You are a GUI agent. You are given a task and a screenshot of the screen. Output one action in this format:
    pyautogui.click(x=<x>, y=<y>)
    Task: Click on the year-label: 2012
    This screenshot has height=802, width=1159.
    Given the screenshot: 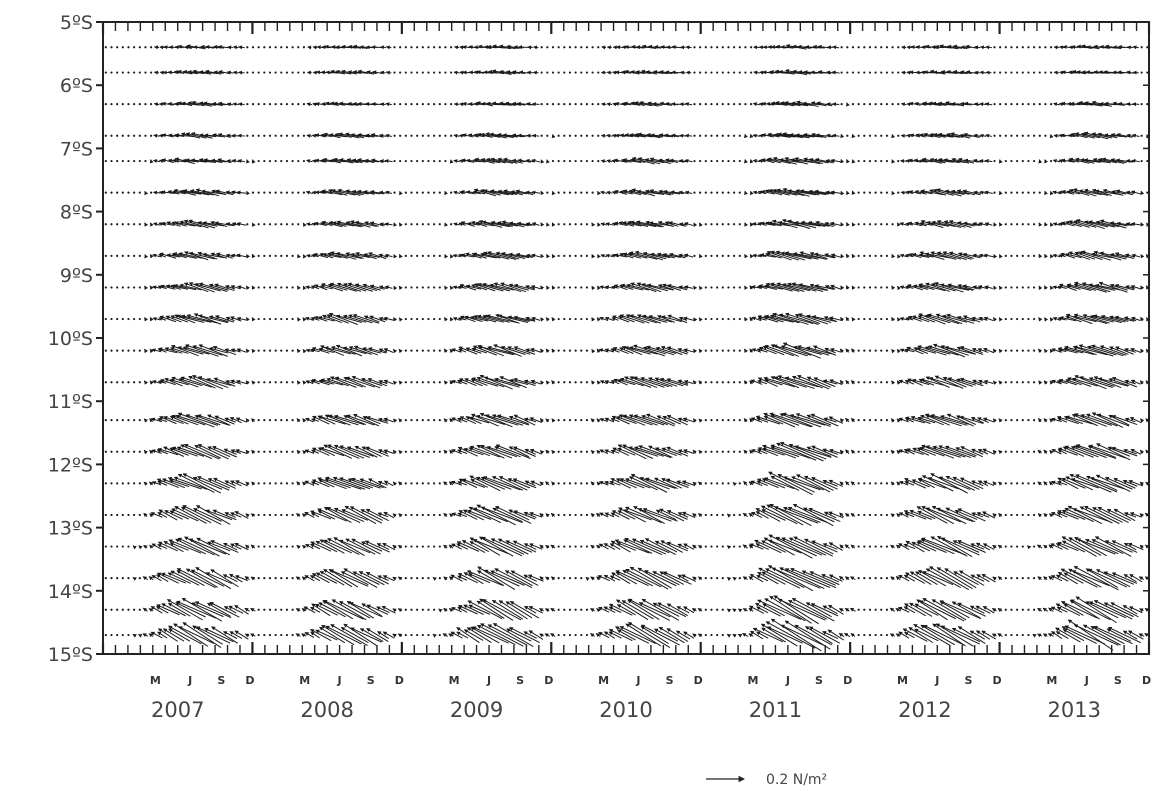 What is the action you would take?
    pyautogui.click(x=924, y=710)
    